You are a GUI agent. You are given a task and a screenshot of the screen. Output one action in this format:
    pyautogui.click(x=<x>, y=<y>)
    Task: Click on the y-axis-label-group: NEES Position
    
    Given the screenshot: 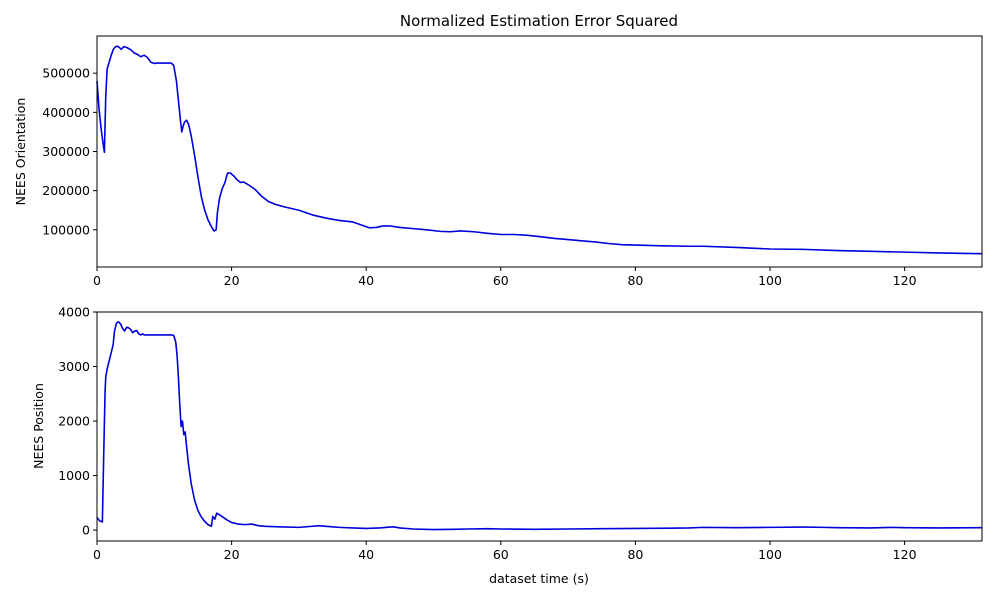 What is the action you would take?
    pyautogui.click(x=38, y=426)
    